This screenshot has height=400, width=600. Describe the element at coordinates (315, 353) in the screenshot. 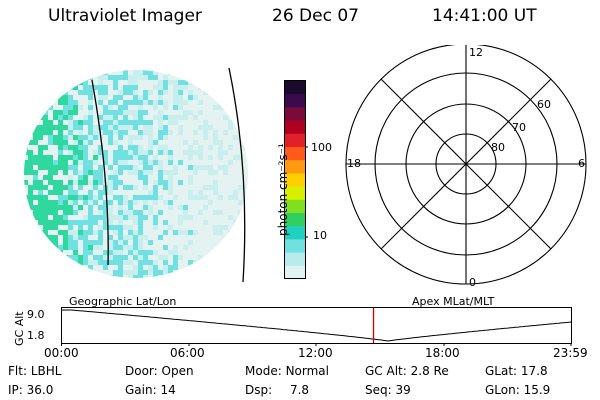

I see `time-tick-1200: 12:00` at that location.